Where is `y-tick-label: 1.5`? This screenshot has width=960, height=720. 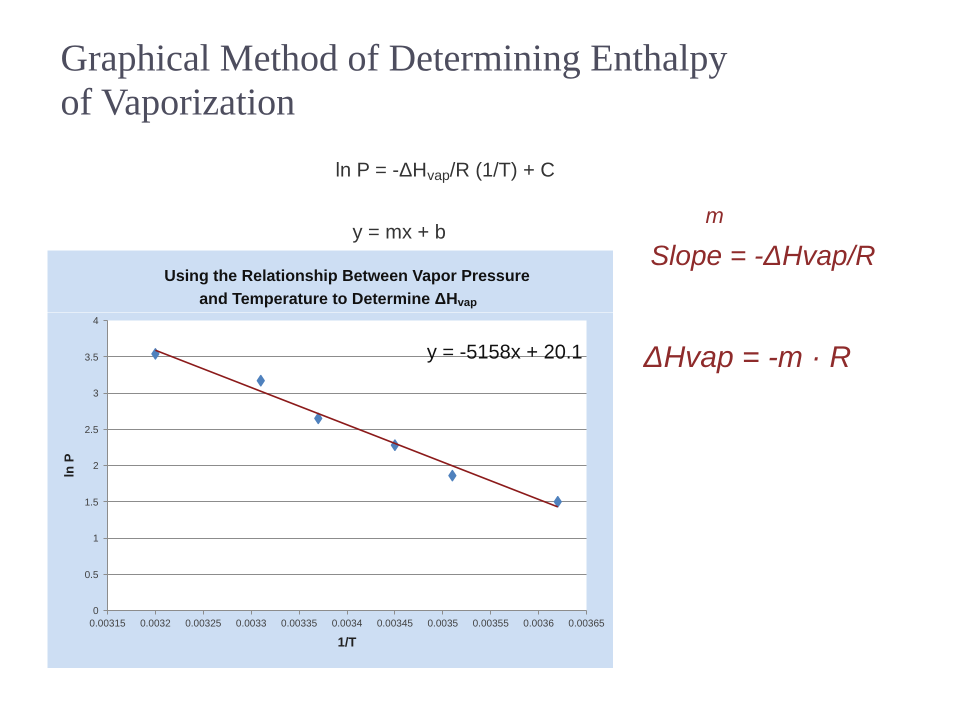
y-tick-label: 1.5 is located at coordinates (91, 502).